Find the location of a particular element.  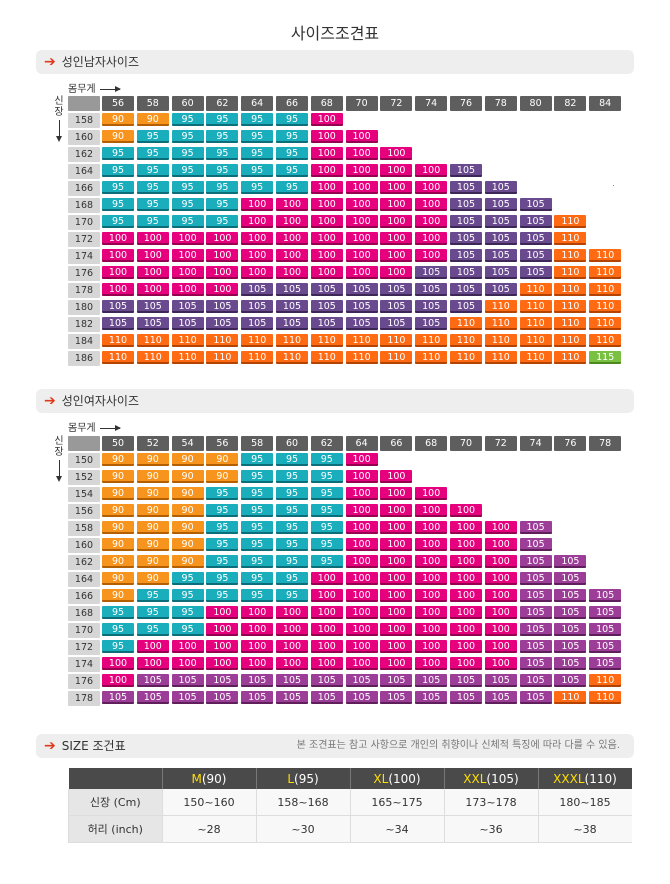

weight-header: 56 is located at coordinates (118, 103).